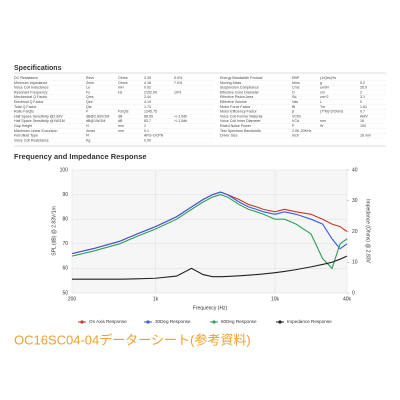 The height and width of the screenshot is (400, 400). What do you see at coordinates (26, 136) in the screenshot?
I see `spec-cell: Ferrofluid Type` at bounding box center [26, 136].